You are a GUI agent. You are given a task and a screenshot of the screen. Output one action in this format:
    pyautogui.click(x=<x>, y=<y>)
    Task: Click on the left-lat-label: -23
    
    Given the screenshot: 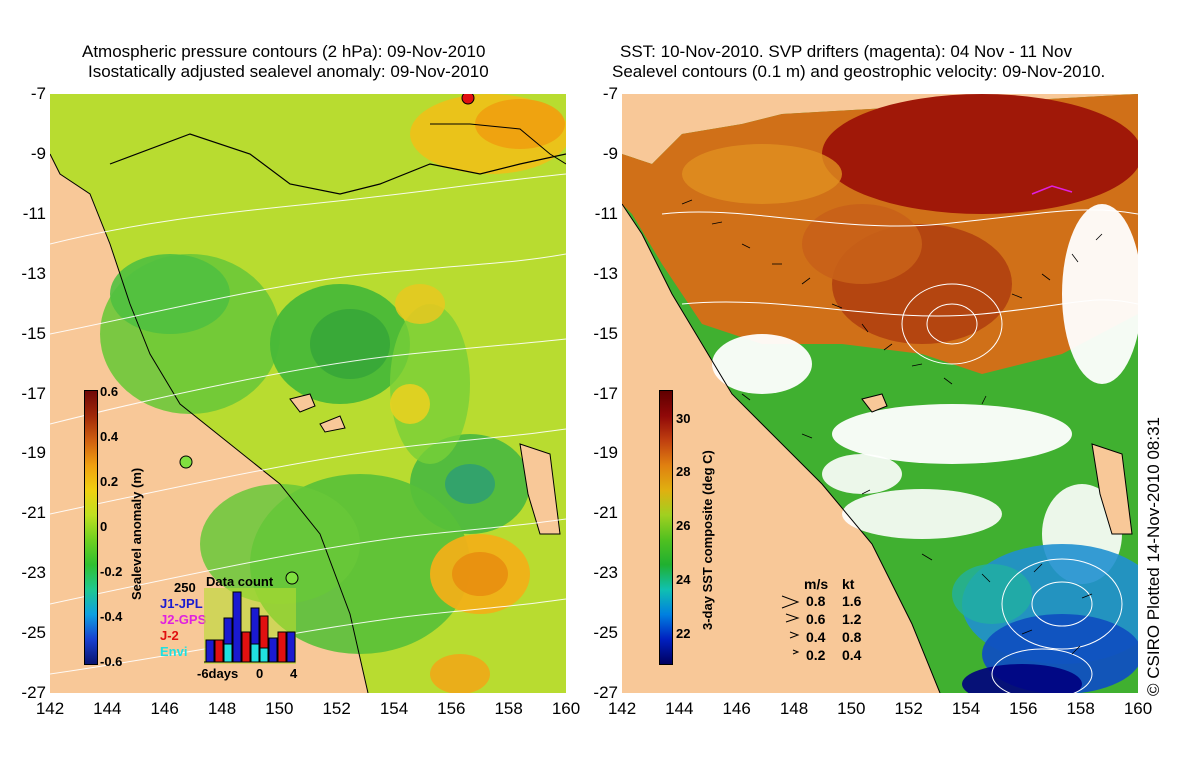 What is the action you would take?
    pyautogui.click(x=33, y=573)
    